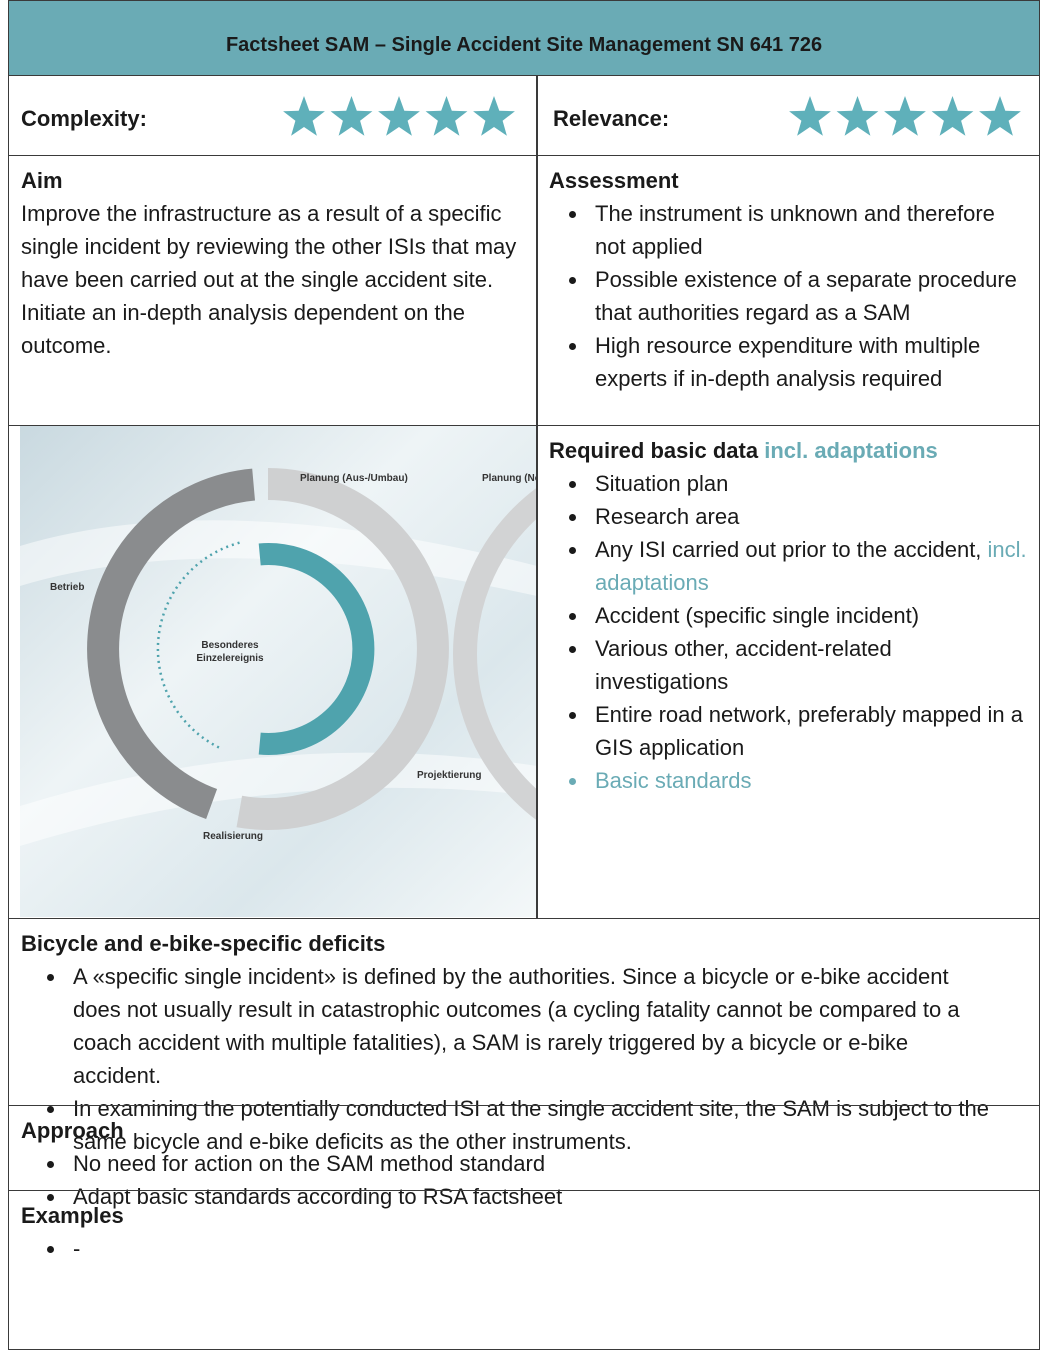 The width and height of the screenshot is (1046, 1350). What do you see at coordinates (667, 516) in the screenshot?
I see `item-text: Research area` at bounding box center [667, 516].